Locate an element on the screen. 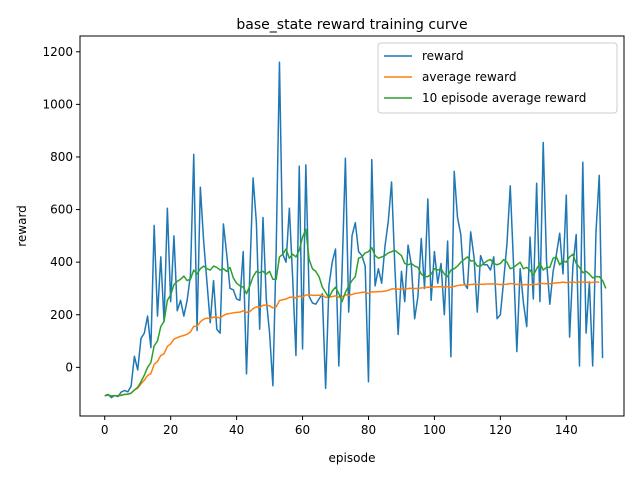 The image size is (640, 480). x-tick-label: 140 is located at coordinates (566, 430).